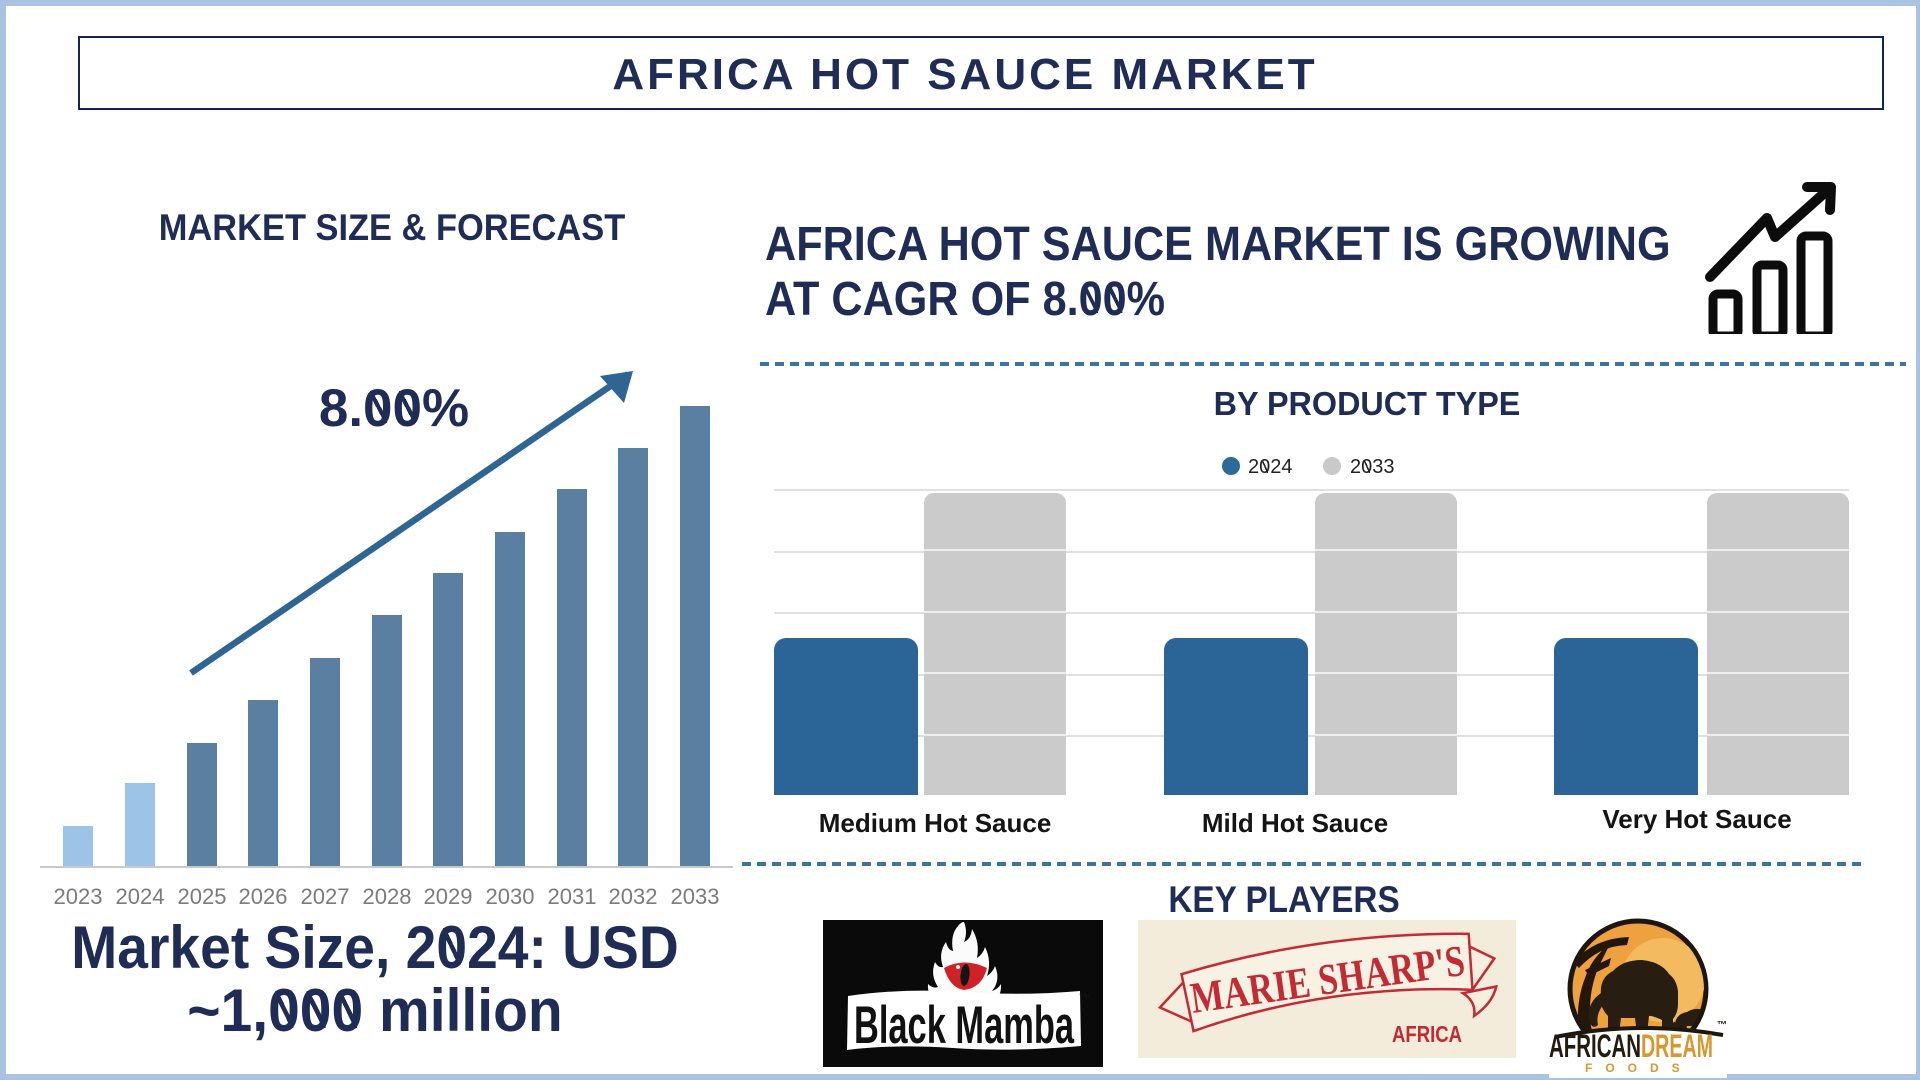  What do you see at coordinates (1677, 1046) in the screenshot?
I see `svg-text: DREAM` at bounding box center [1677, 1046].